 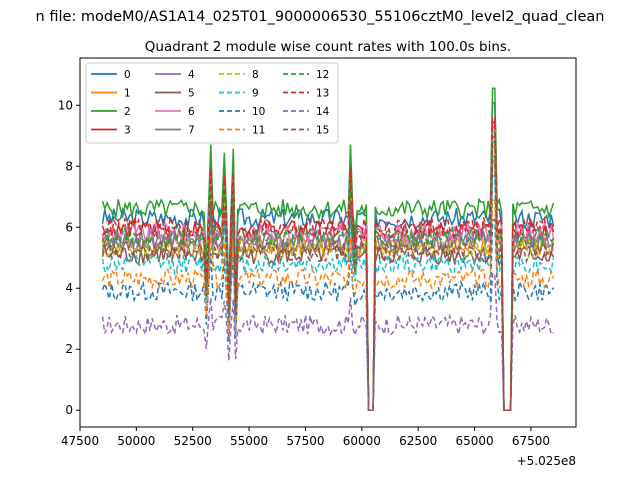 I want to click on legend-label-12: 12, so click(x=322, y=75).